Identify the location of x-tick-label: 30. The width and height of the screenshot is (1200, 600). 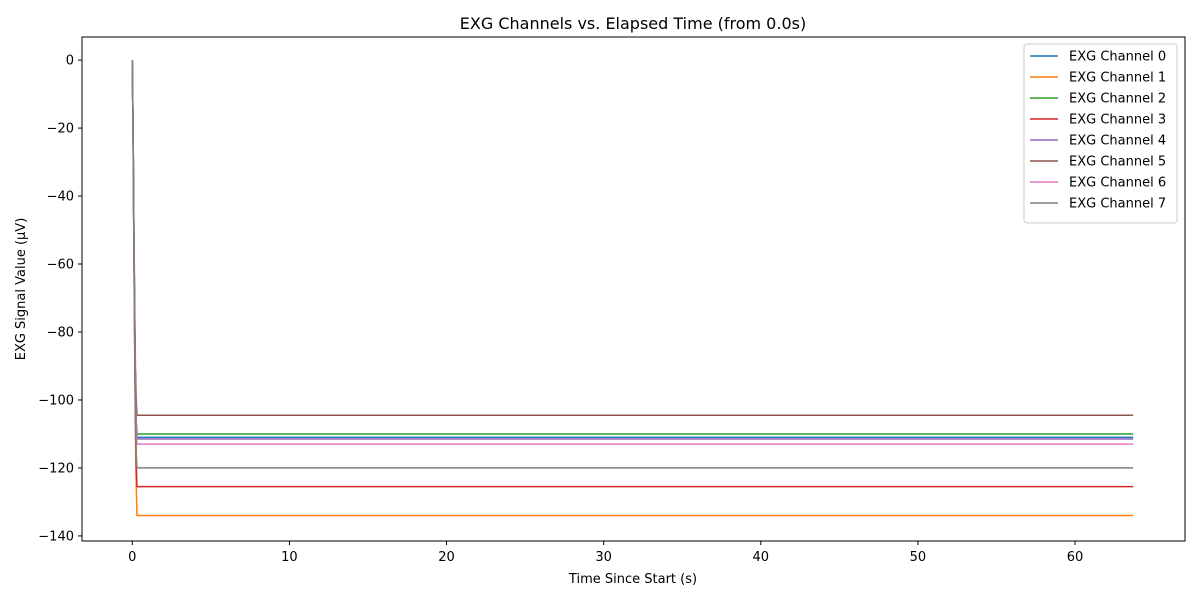
(603, 557).